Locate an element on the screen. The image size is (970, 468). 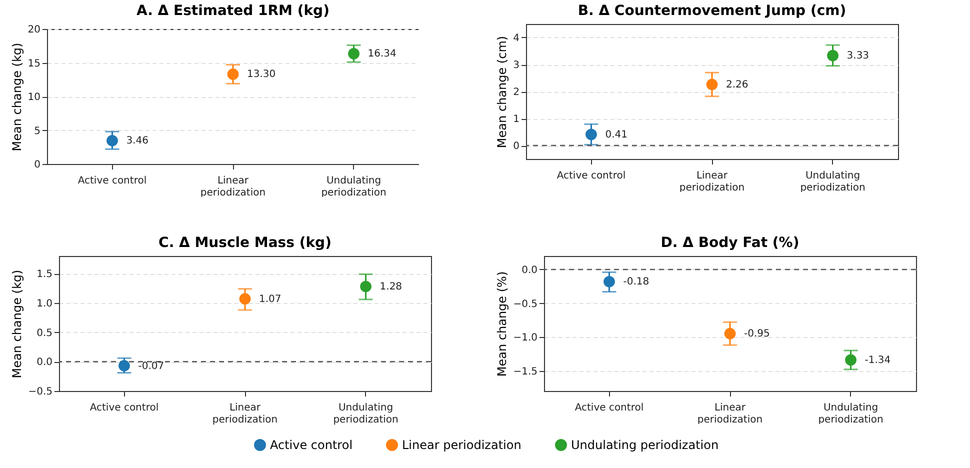
data-label: 1.07 is located at coordinates (270, 299).